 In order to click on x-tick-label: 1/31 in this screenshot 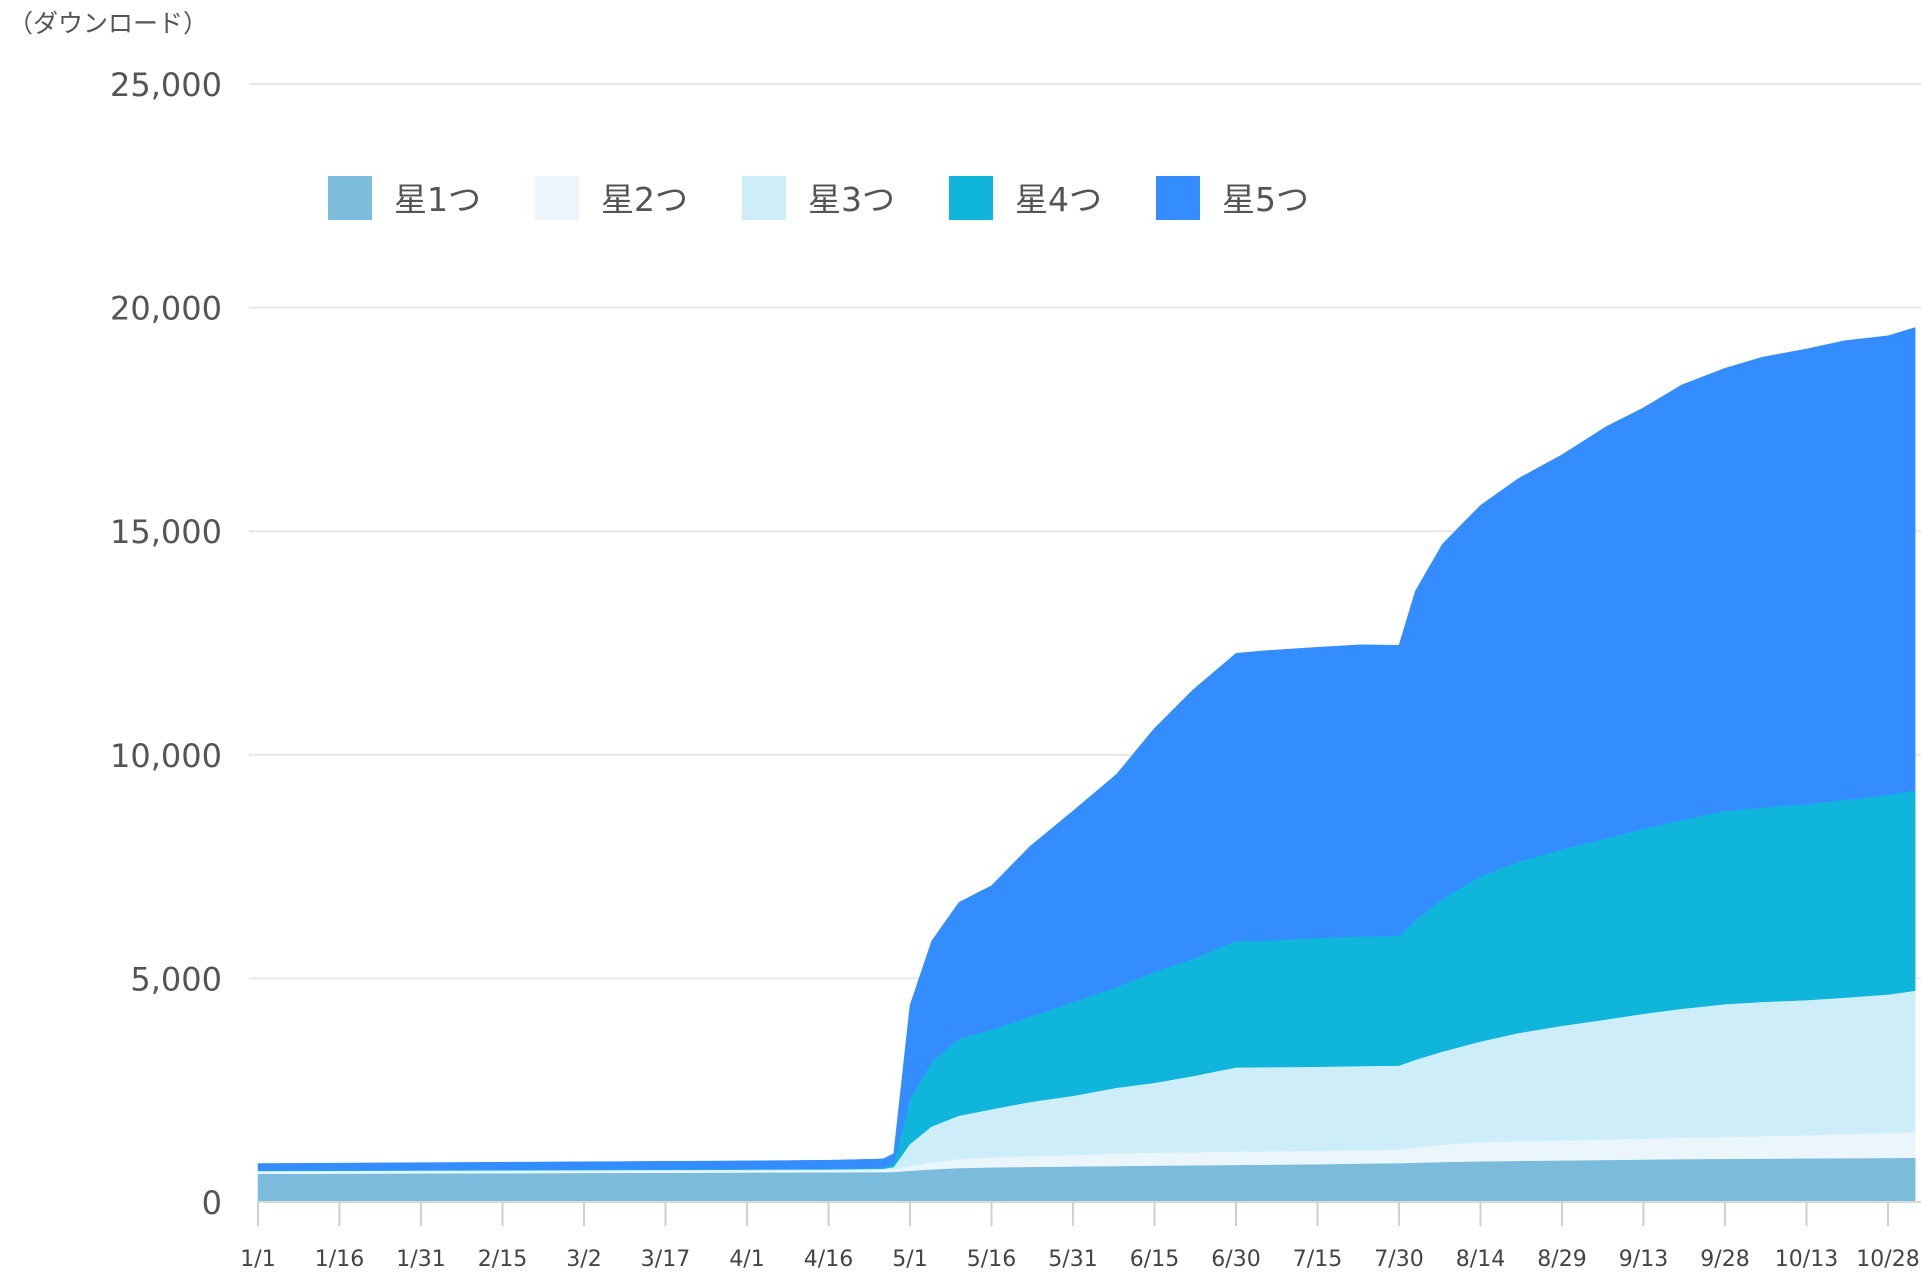, I will do `click(420, 1259)`.